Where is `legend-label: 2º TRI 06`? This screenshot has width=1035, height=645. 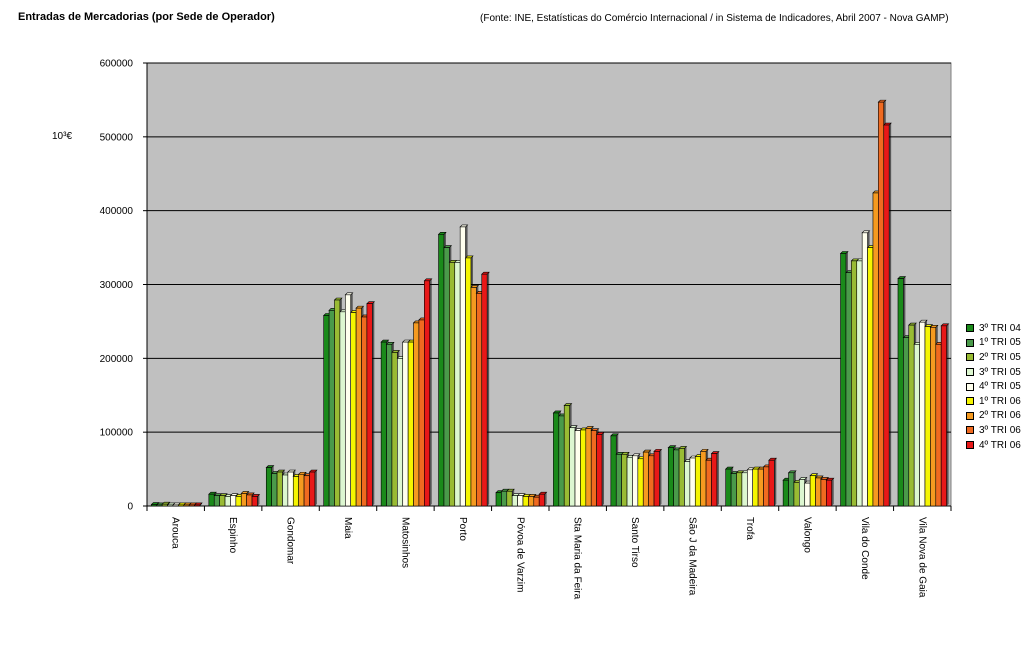
legend-label: 2º TRI 06 is located at coordinates (1000, 416).